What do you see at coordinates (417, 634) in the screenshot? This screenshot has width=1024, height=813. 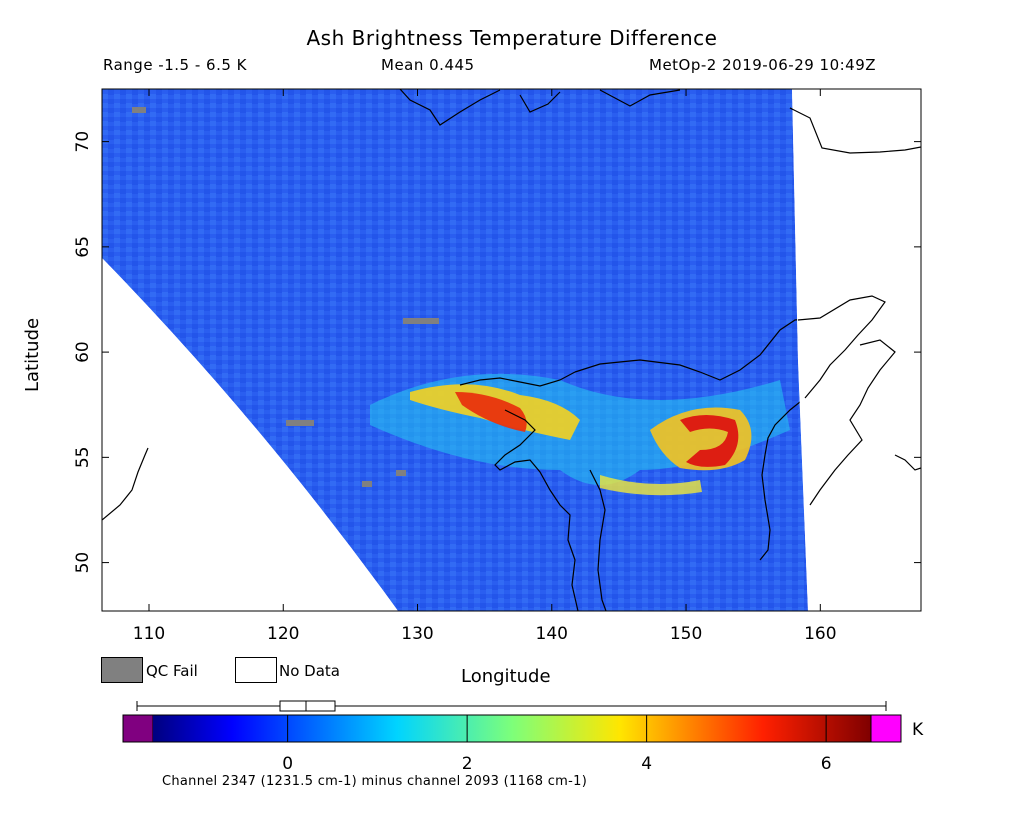 I see `lon-tick-label: 130` at bounding box center [417, 634].